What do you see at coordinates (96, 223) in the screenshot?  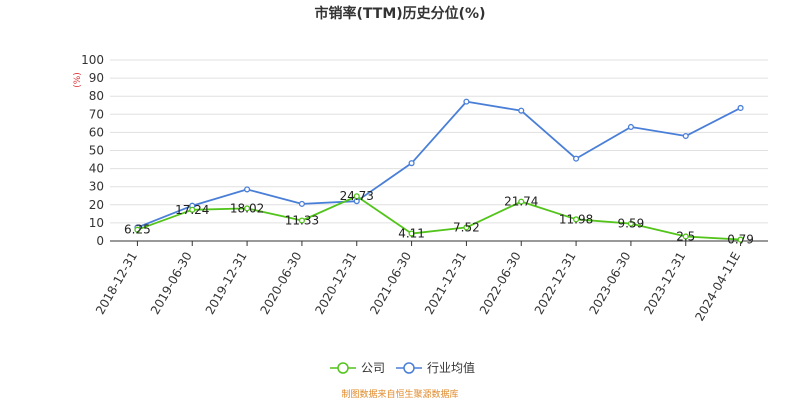 I see `y-tick-label: 10` at bounding box center [96, 223].